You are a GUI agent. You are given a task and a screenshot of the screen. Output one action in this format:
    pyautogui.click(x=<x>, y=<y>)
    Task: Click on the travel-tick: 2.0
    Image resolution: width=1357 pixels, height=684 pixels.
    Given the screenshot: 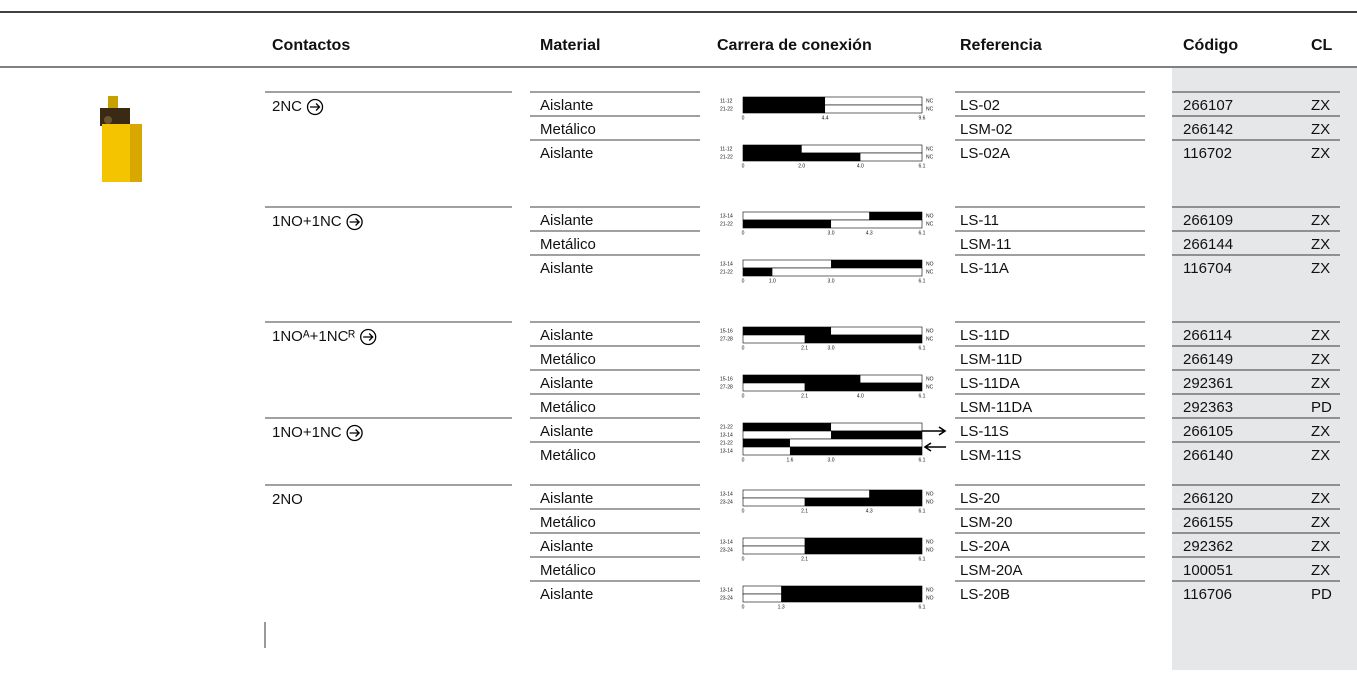 What is the action you would take?
    pyautogui.click(x=801, y=166)
    